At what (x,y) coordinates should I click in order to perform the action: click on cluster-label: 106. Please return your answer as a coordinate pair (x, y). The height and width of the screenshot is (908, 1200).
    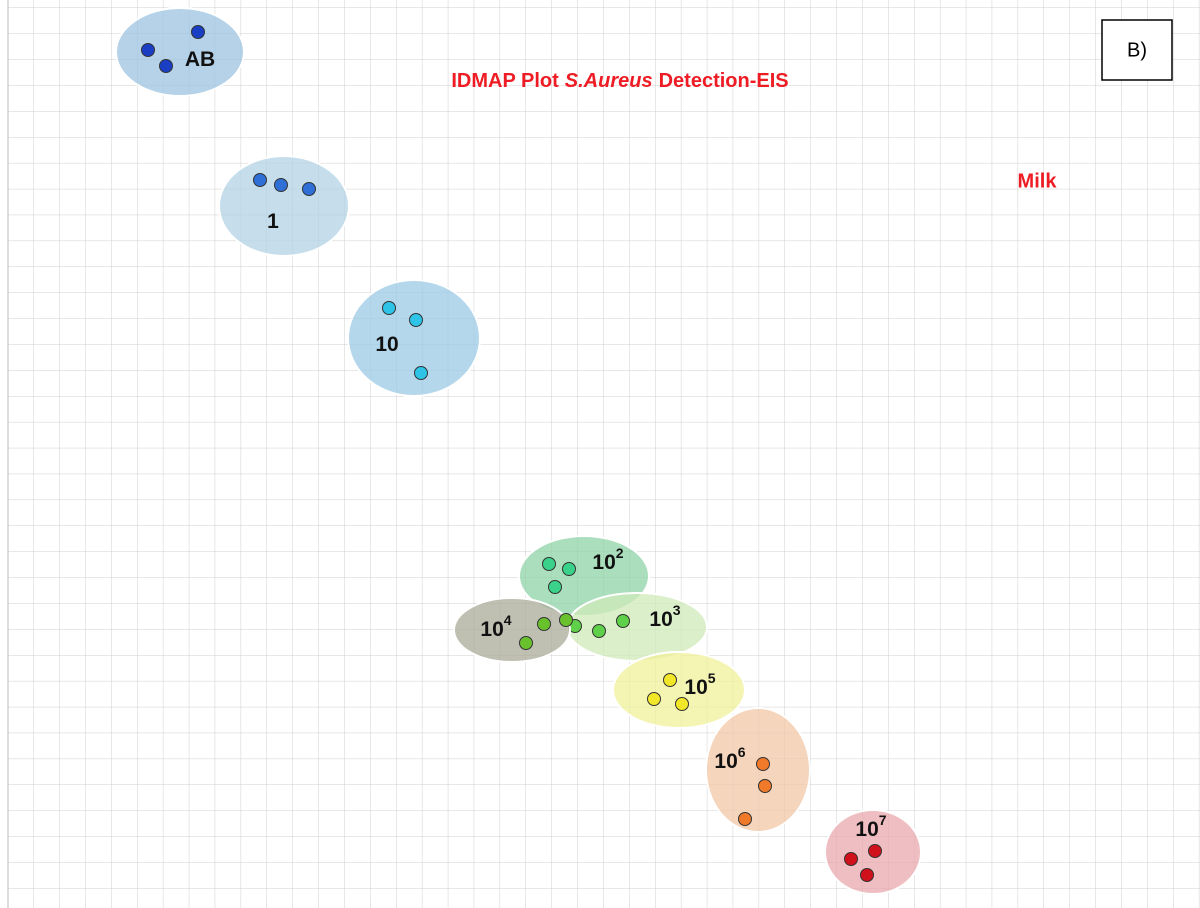
    Looking at the image, I should click on (729, 758).